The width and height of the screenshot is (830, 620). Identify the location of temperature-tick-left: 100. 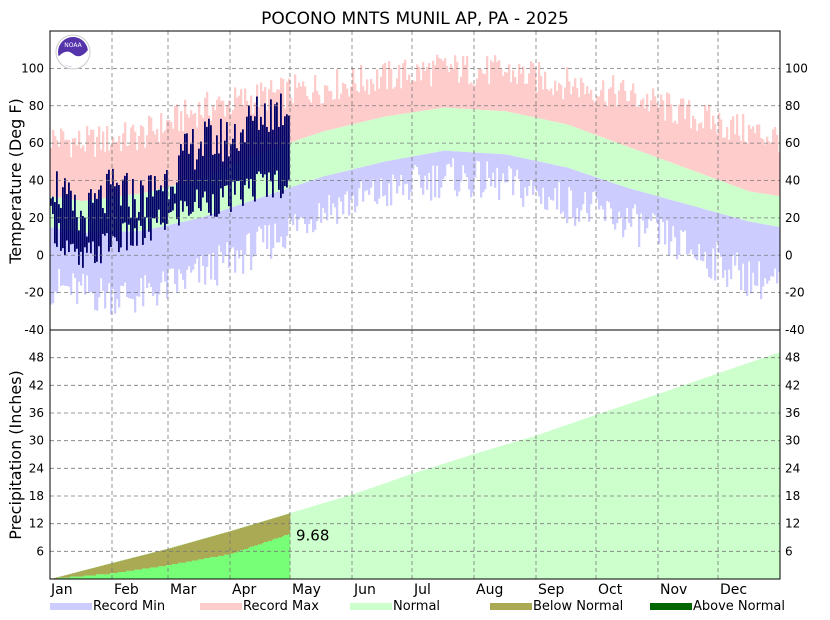
(32, 68).